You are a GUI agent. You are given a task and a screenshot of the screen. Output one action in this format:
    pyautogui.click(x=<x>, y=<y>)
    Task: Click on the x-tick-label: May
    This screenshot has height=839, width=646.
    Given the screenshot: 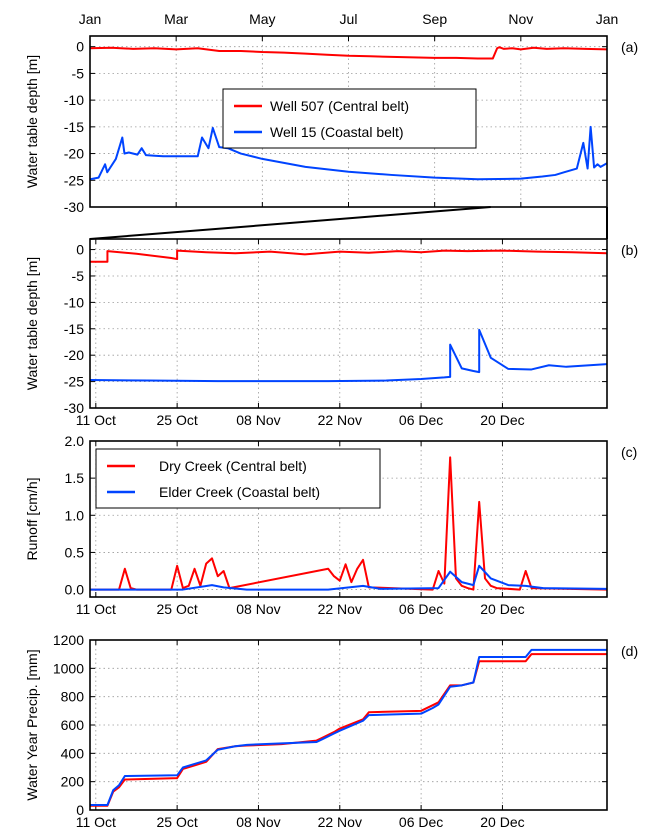 What is the action you would take?
    pyautogui.click(x=262, y=19)
    